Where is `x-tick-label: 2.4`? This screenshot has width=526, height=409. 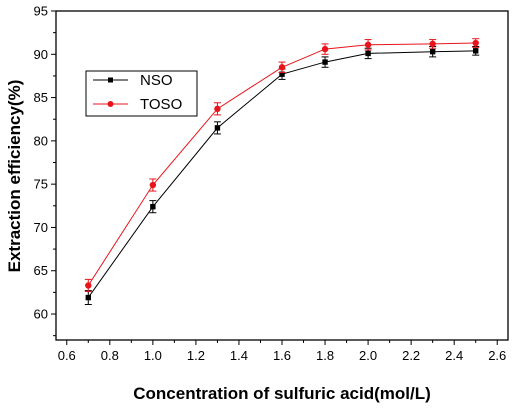
x-tick-label: 2.4 is located at coordinates (454, 355).